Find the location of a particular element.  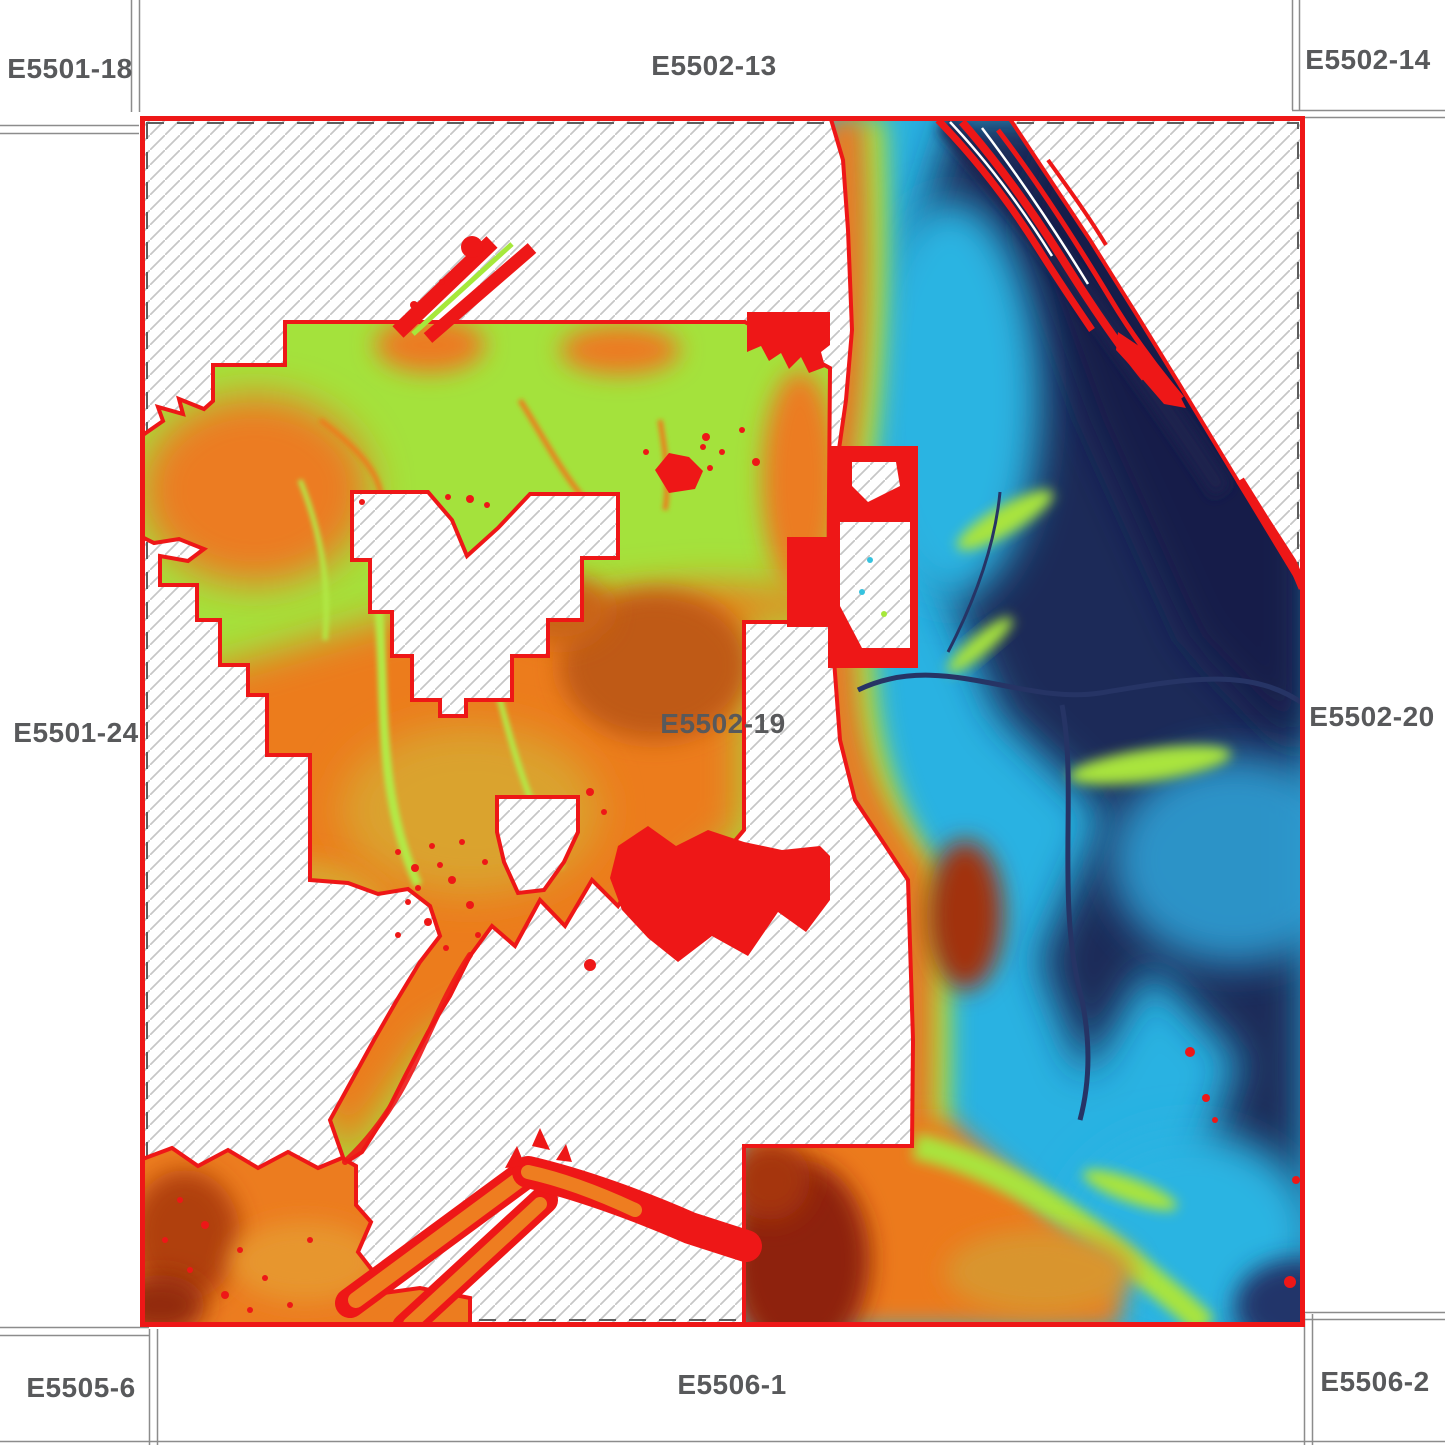

sheet-label-e5502-19: E5502-19 is located at coordinates (723, 723).